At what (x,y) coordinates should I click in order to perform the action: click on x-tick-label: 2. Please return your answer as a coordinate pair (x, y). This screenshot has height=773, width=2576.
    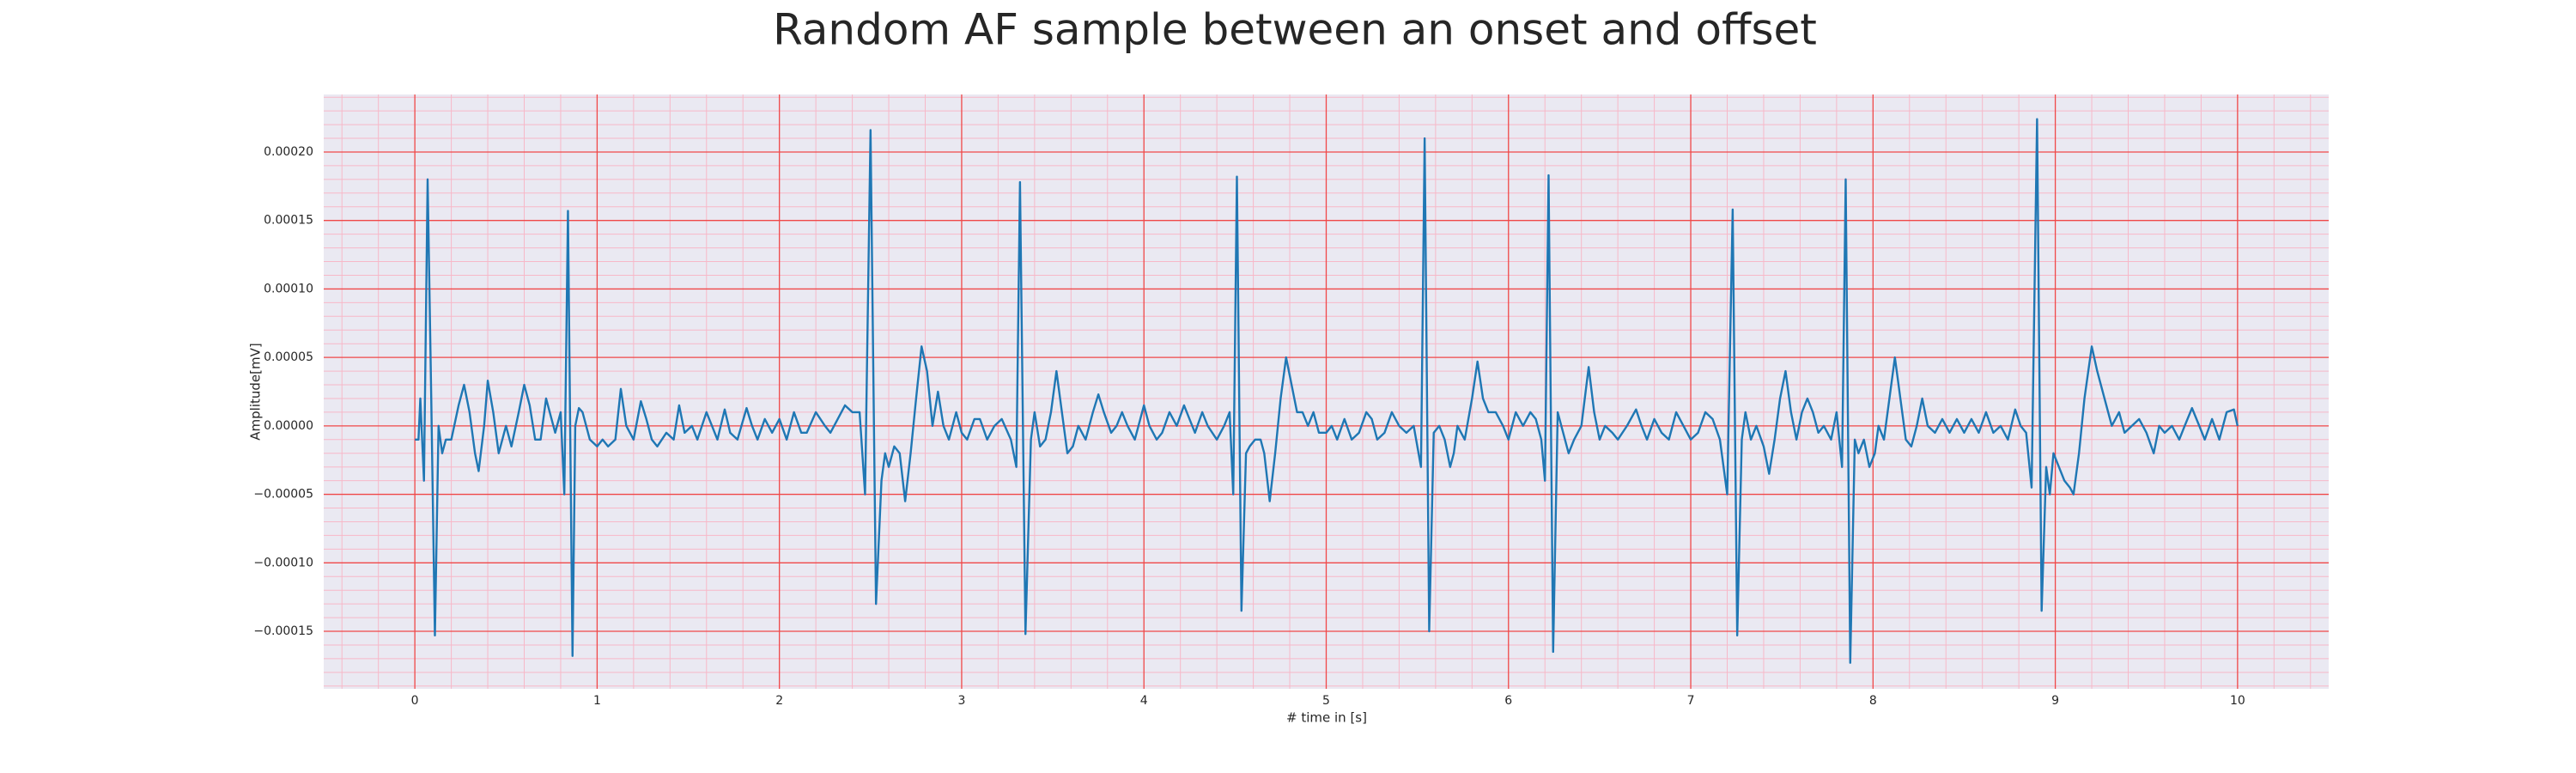
    Looking at the image, I should click on (779, 701).